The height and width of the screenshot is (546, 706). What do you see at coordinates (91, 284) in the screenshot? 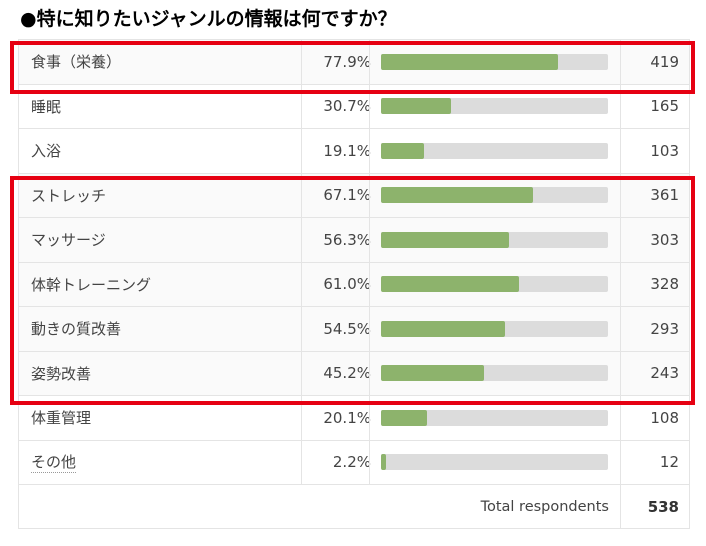
I see `category-label: 体幹トレーニング` at bounding box center [91, 284].